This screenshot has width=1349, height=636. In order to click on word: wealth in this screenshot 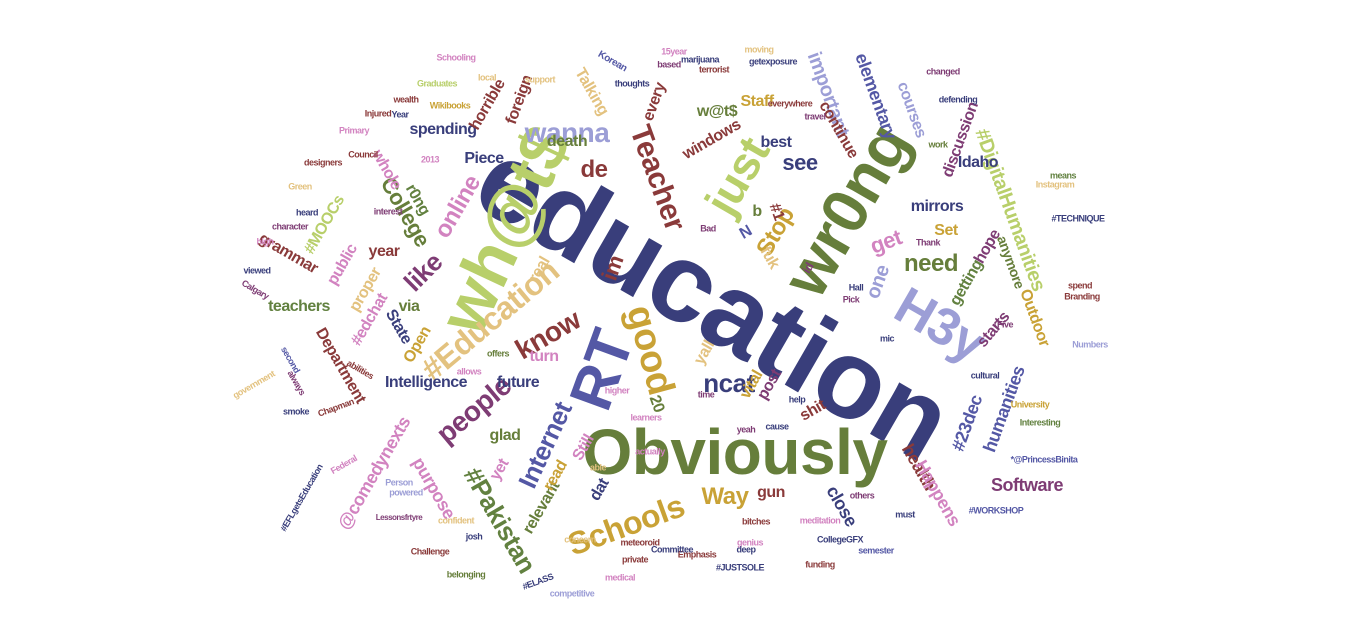, I will do `click(406, 99)`.